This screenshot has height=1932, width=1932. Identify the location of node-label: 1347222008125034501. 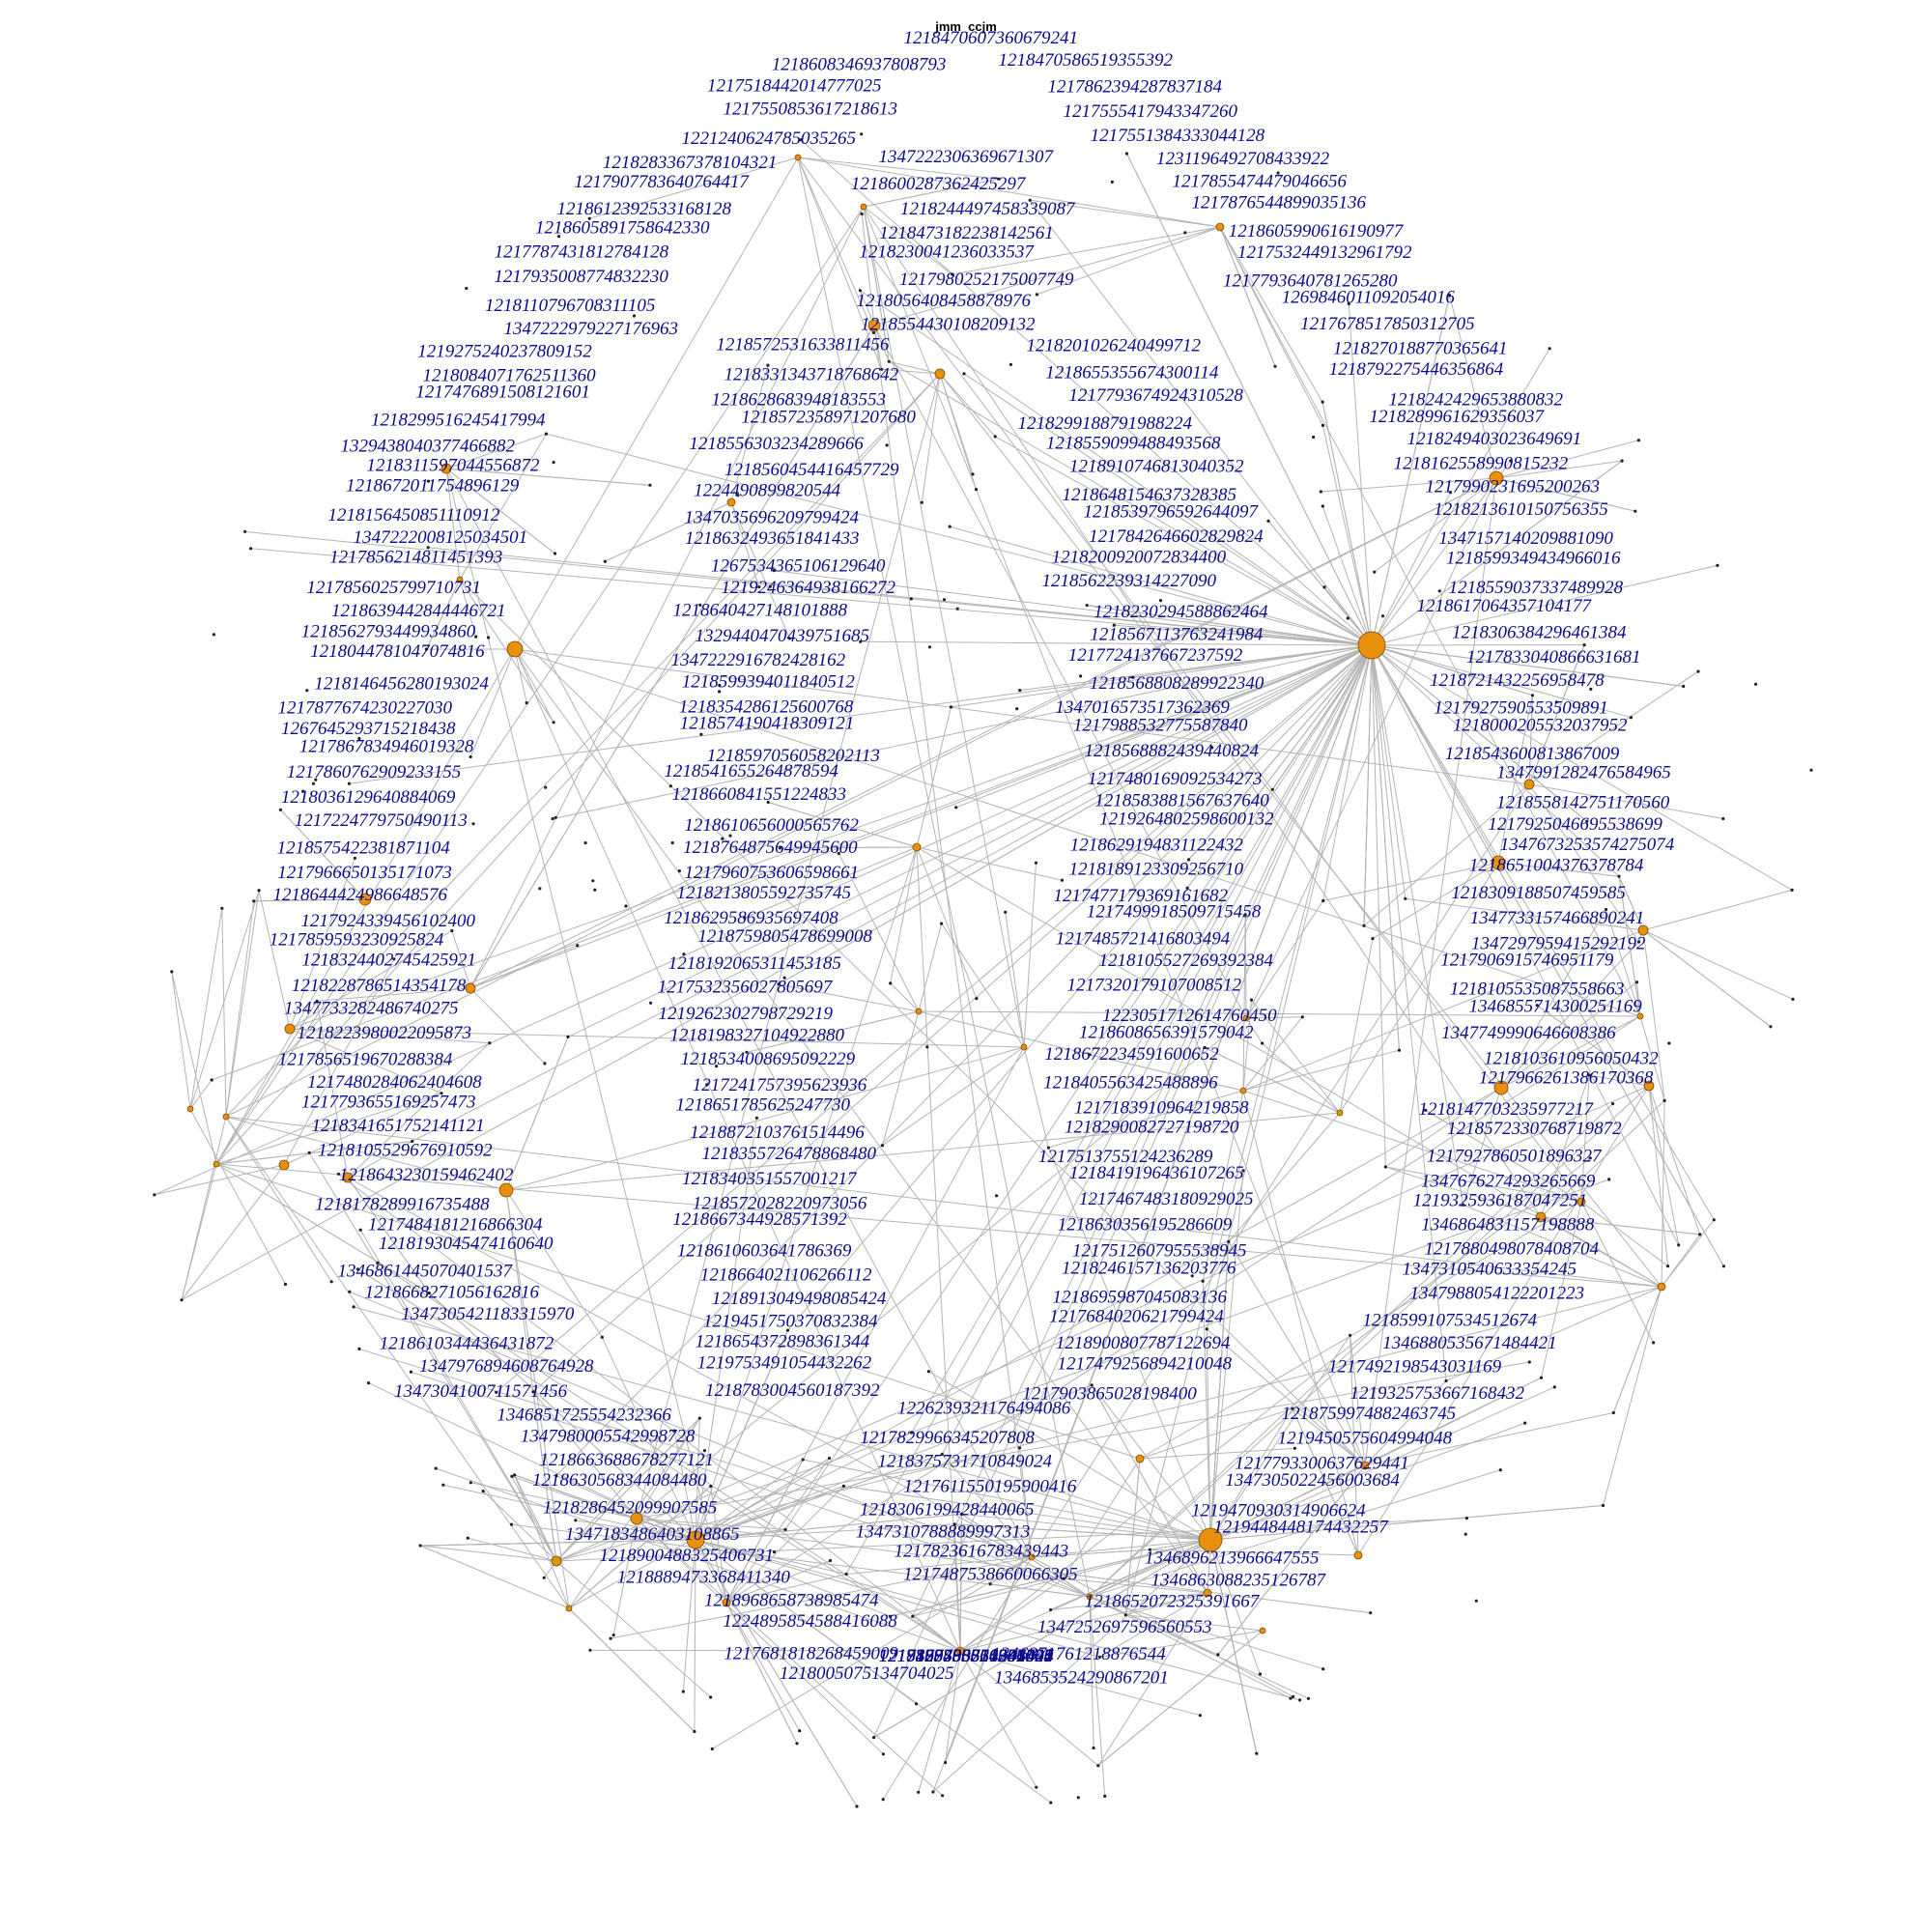
(441, 537).